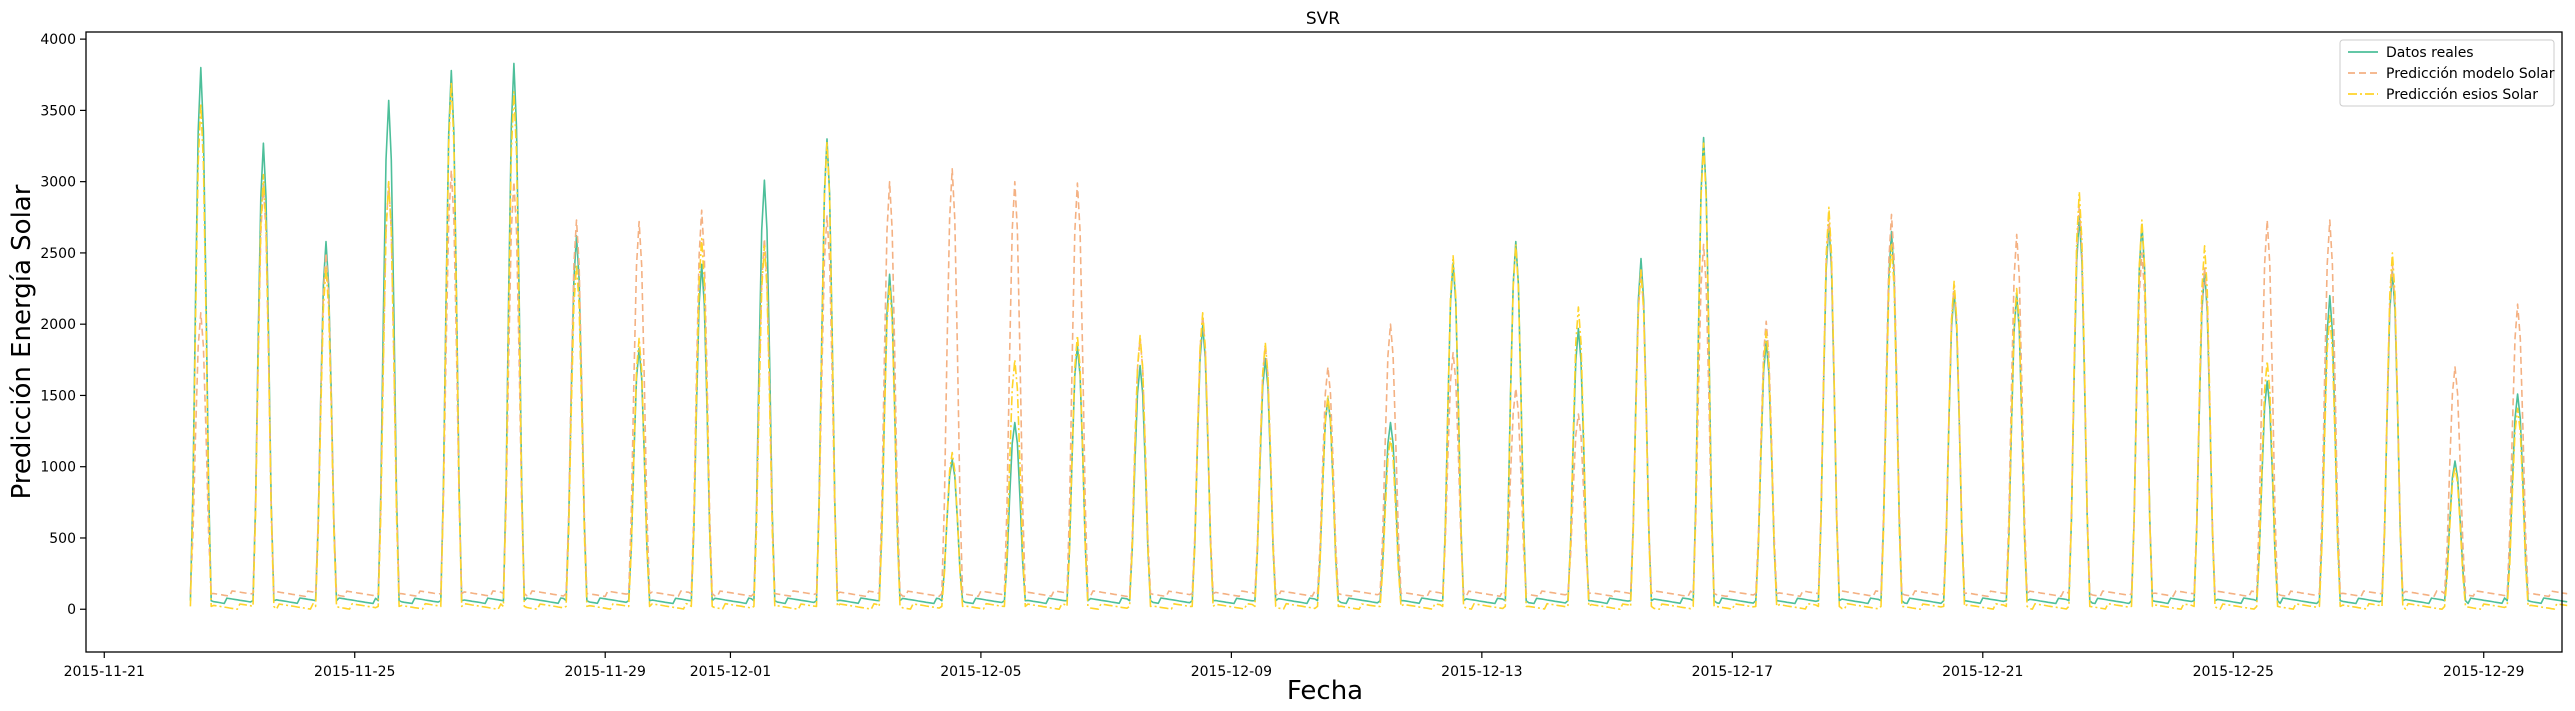 Image resolution: width=2575 pixels, height=711 pixels. I want to click on y-tick-label: 500, so click(62, 539).